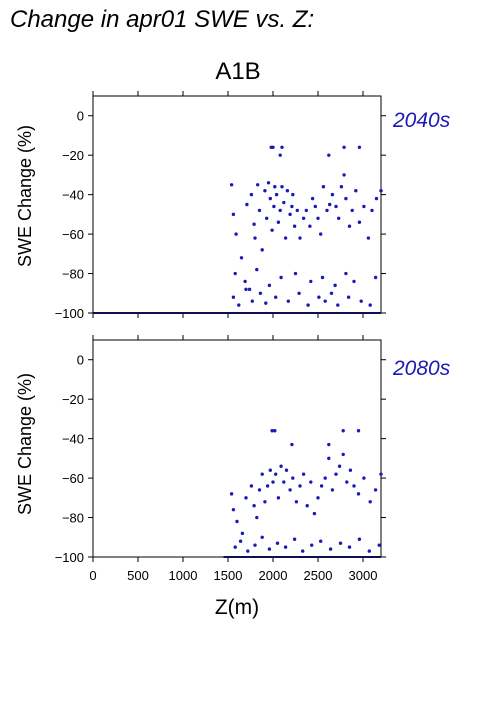 Image resolution: width=501 pixels, height=709 pixels. What do you see at coordinates (318, 575) in the screenshot?
I see `x-tick-label: 2500` at bounding box center [318, 575].